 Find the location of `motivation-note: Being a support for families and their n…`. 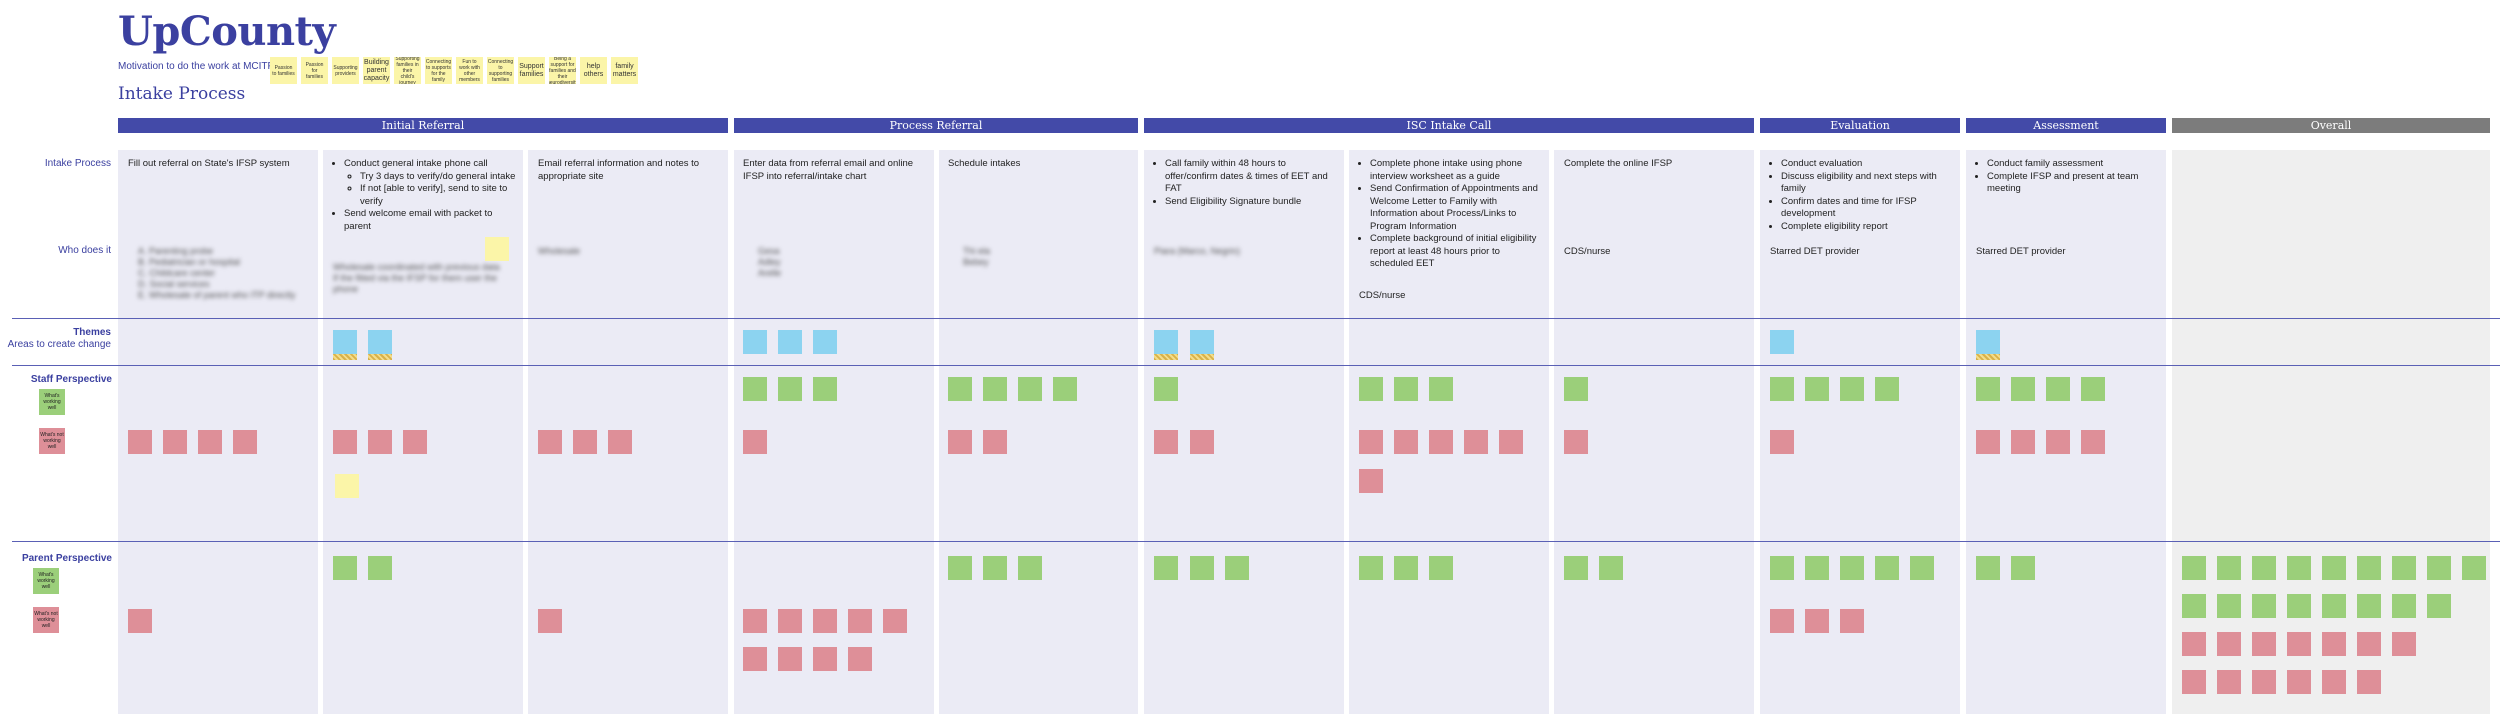

motivation-note: Being a support for families and their n… is located at coordinates (562, 70).